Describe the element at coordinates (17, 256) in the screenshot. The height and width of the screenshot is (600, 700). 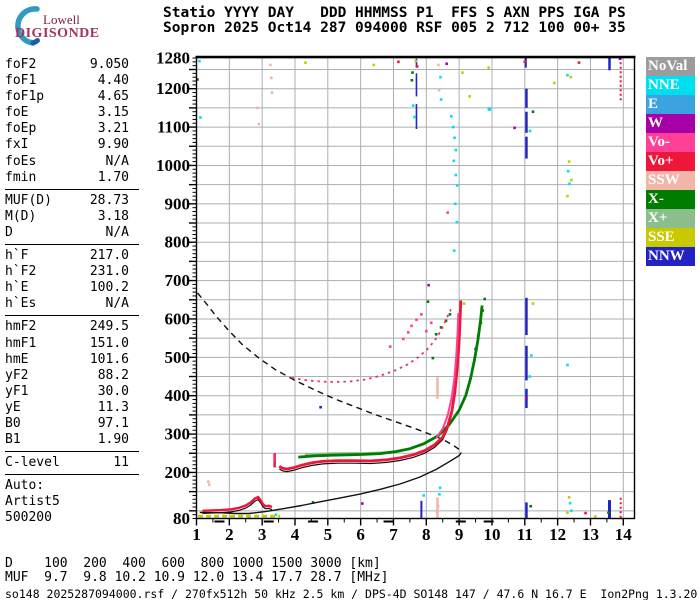
I see `param-label: h`F` at that location.